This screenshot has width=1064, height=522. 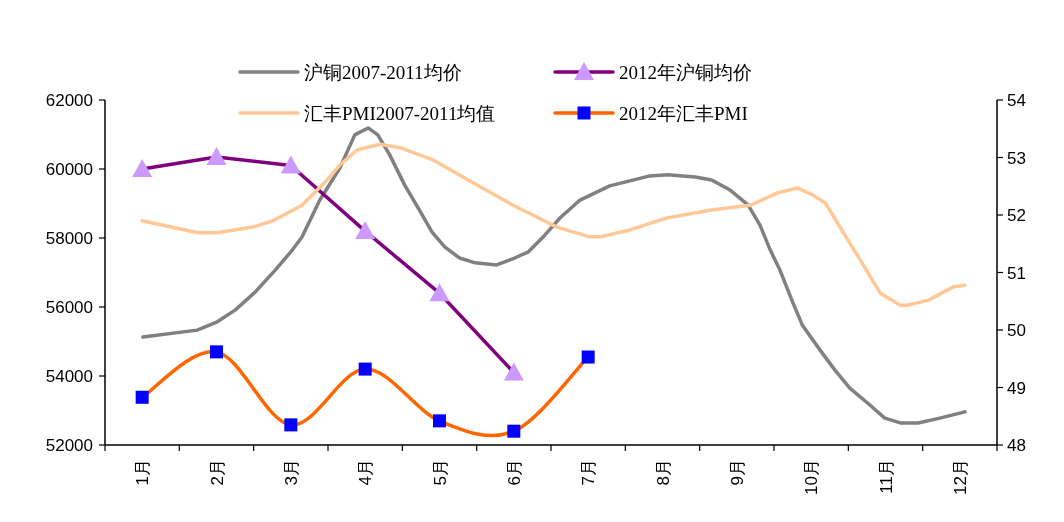 I want to click on y-tick-label: 56000, so click(x=69, y=307).